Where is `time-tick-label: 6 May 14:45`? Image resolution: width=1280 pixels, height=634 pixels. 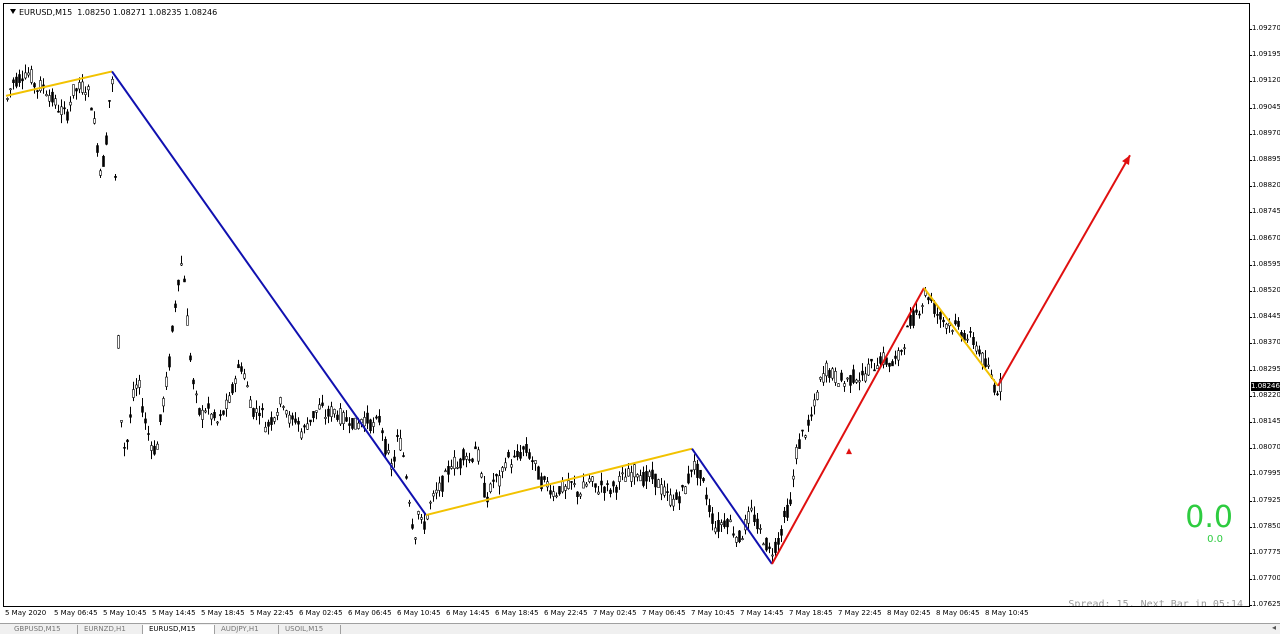
time-tick-label: 6 May 14:45 is located at coordinates (468, 613).